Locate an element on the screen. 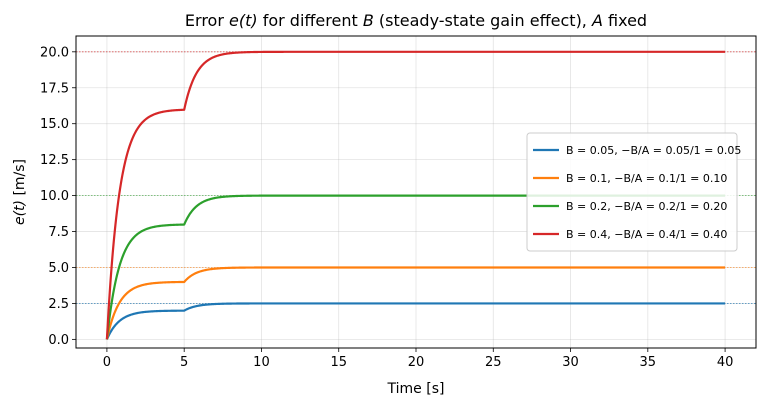 The width and height of the screenshot is (766, 406). y-tick-label: 7.5 is located at coordinates (58, 232).